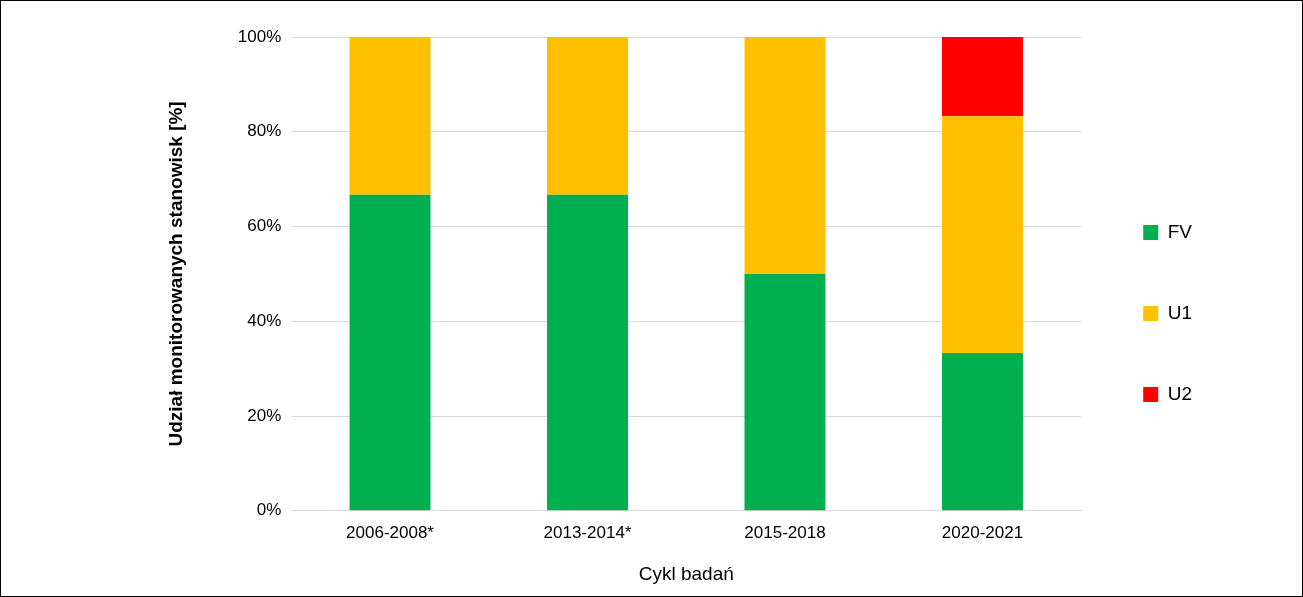 The image size is (1303, 597). Describe the element at coordinates (1180, 312) in the screenshot. I see `legend-label: U1` at that location.